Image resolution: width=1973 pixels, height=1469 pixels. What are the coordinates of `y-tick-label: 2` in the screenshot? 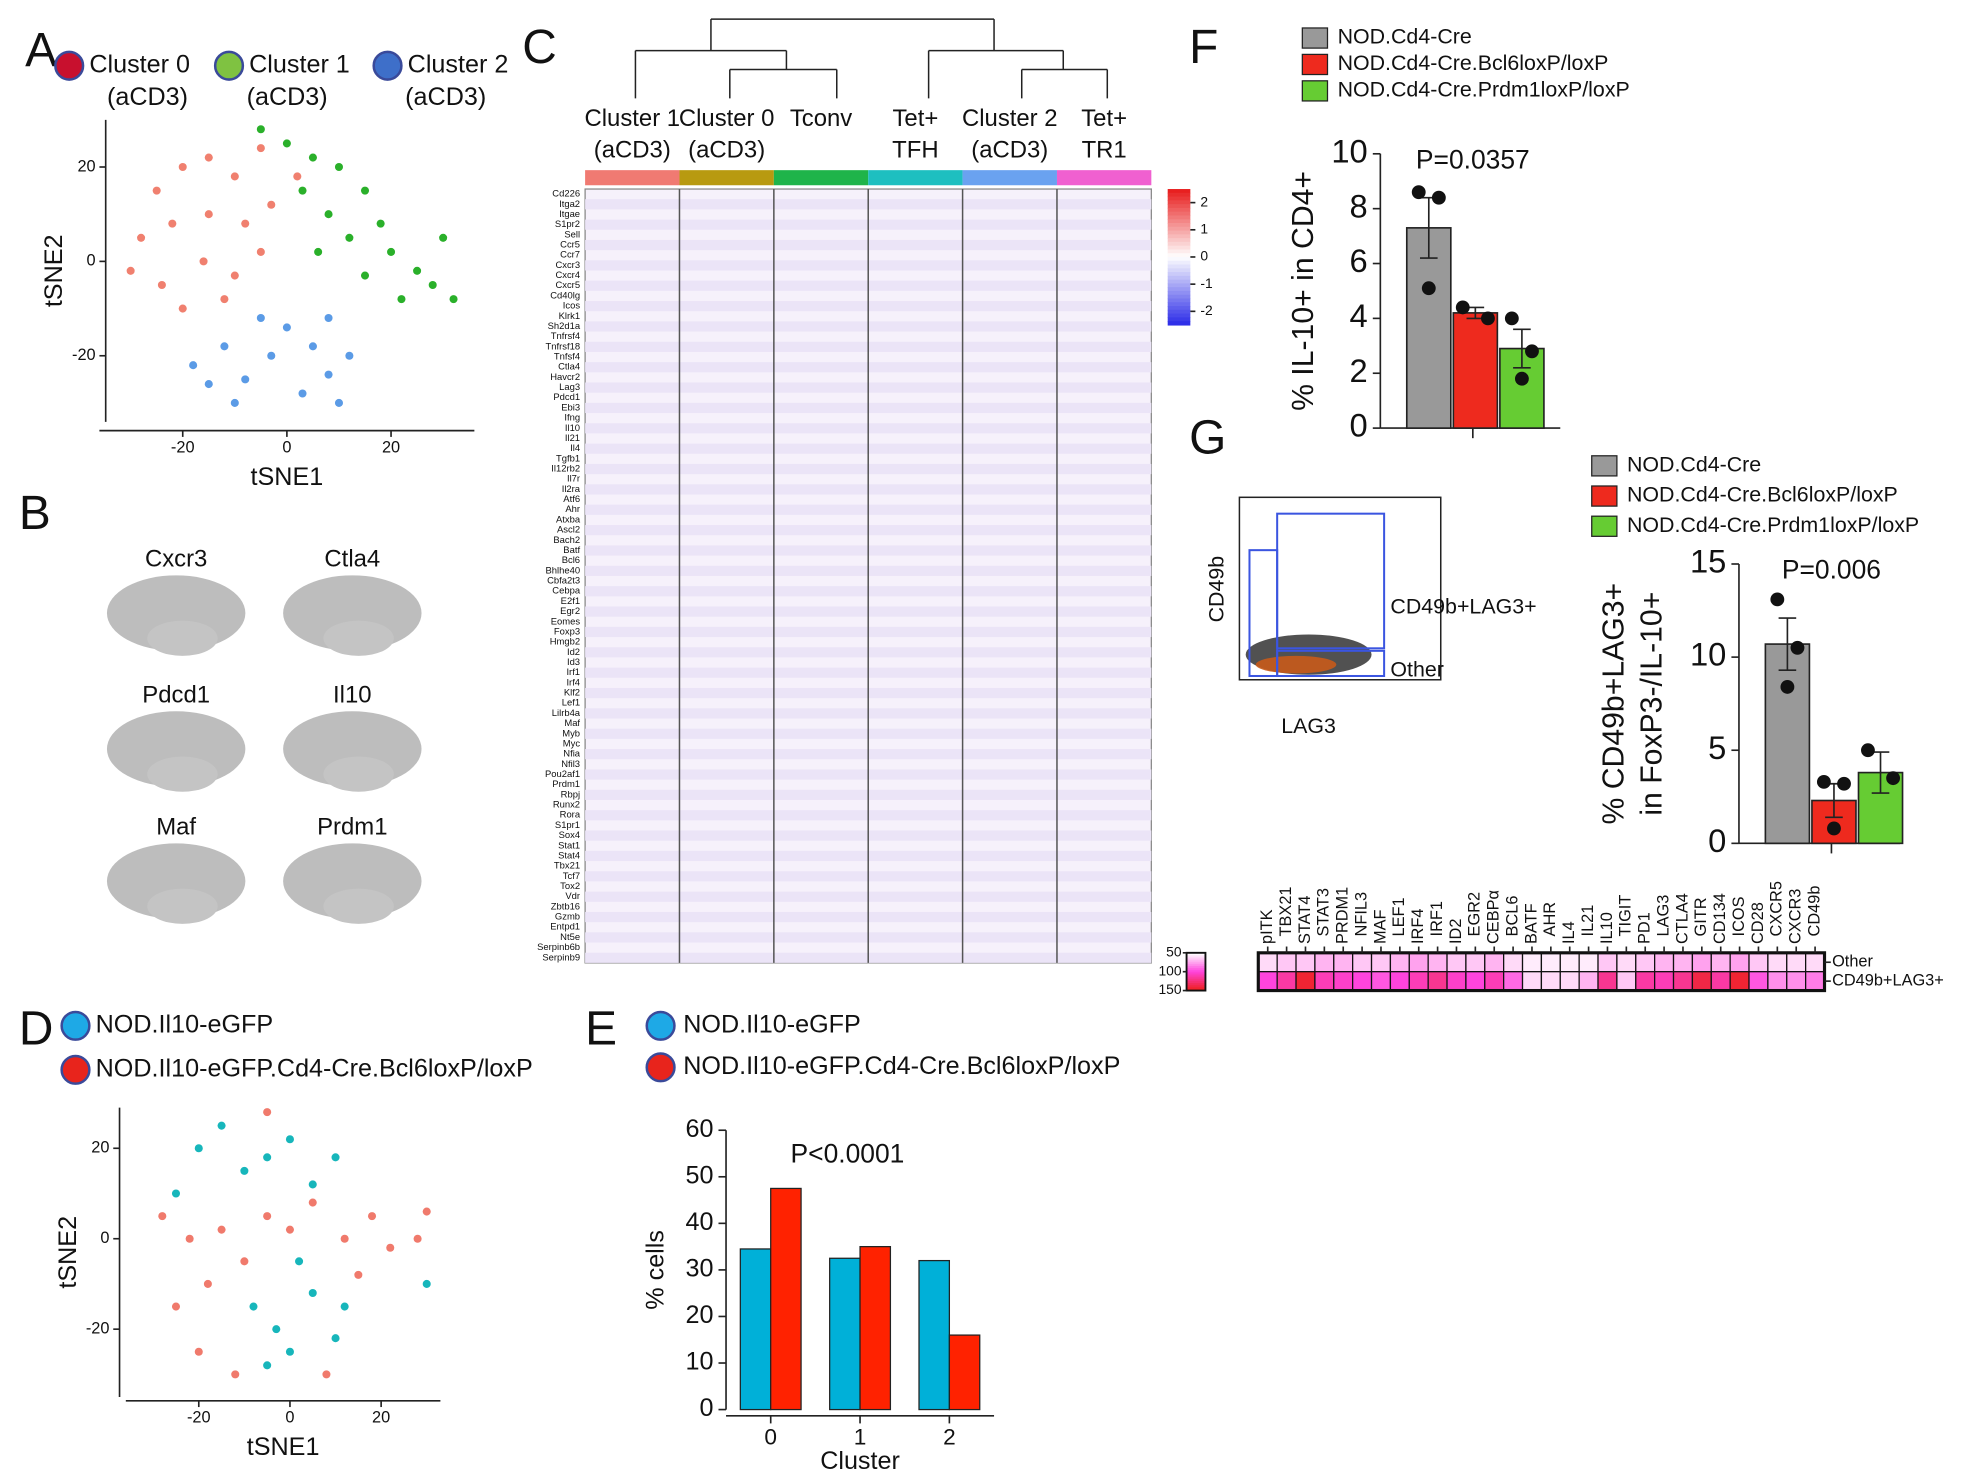 It's located at (1359, 370).